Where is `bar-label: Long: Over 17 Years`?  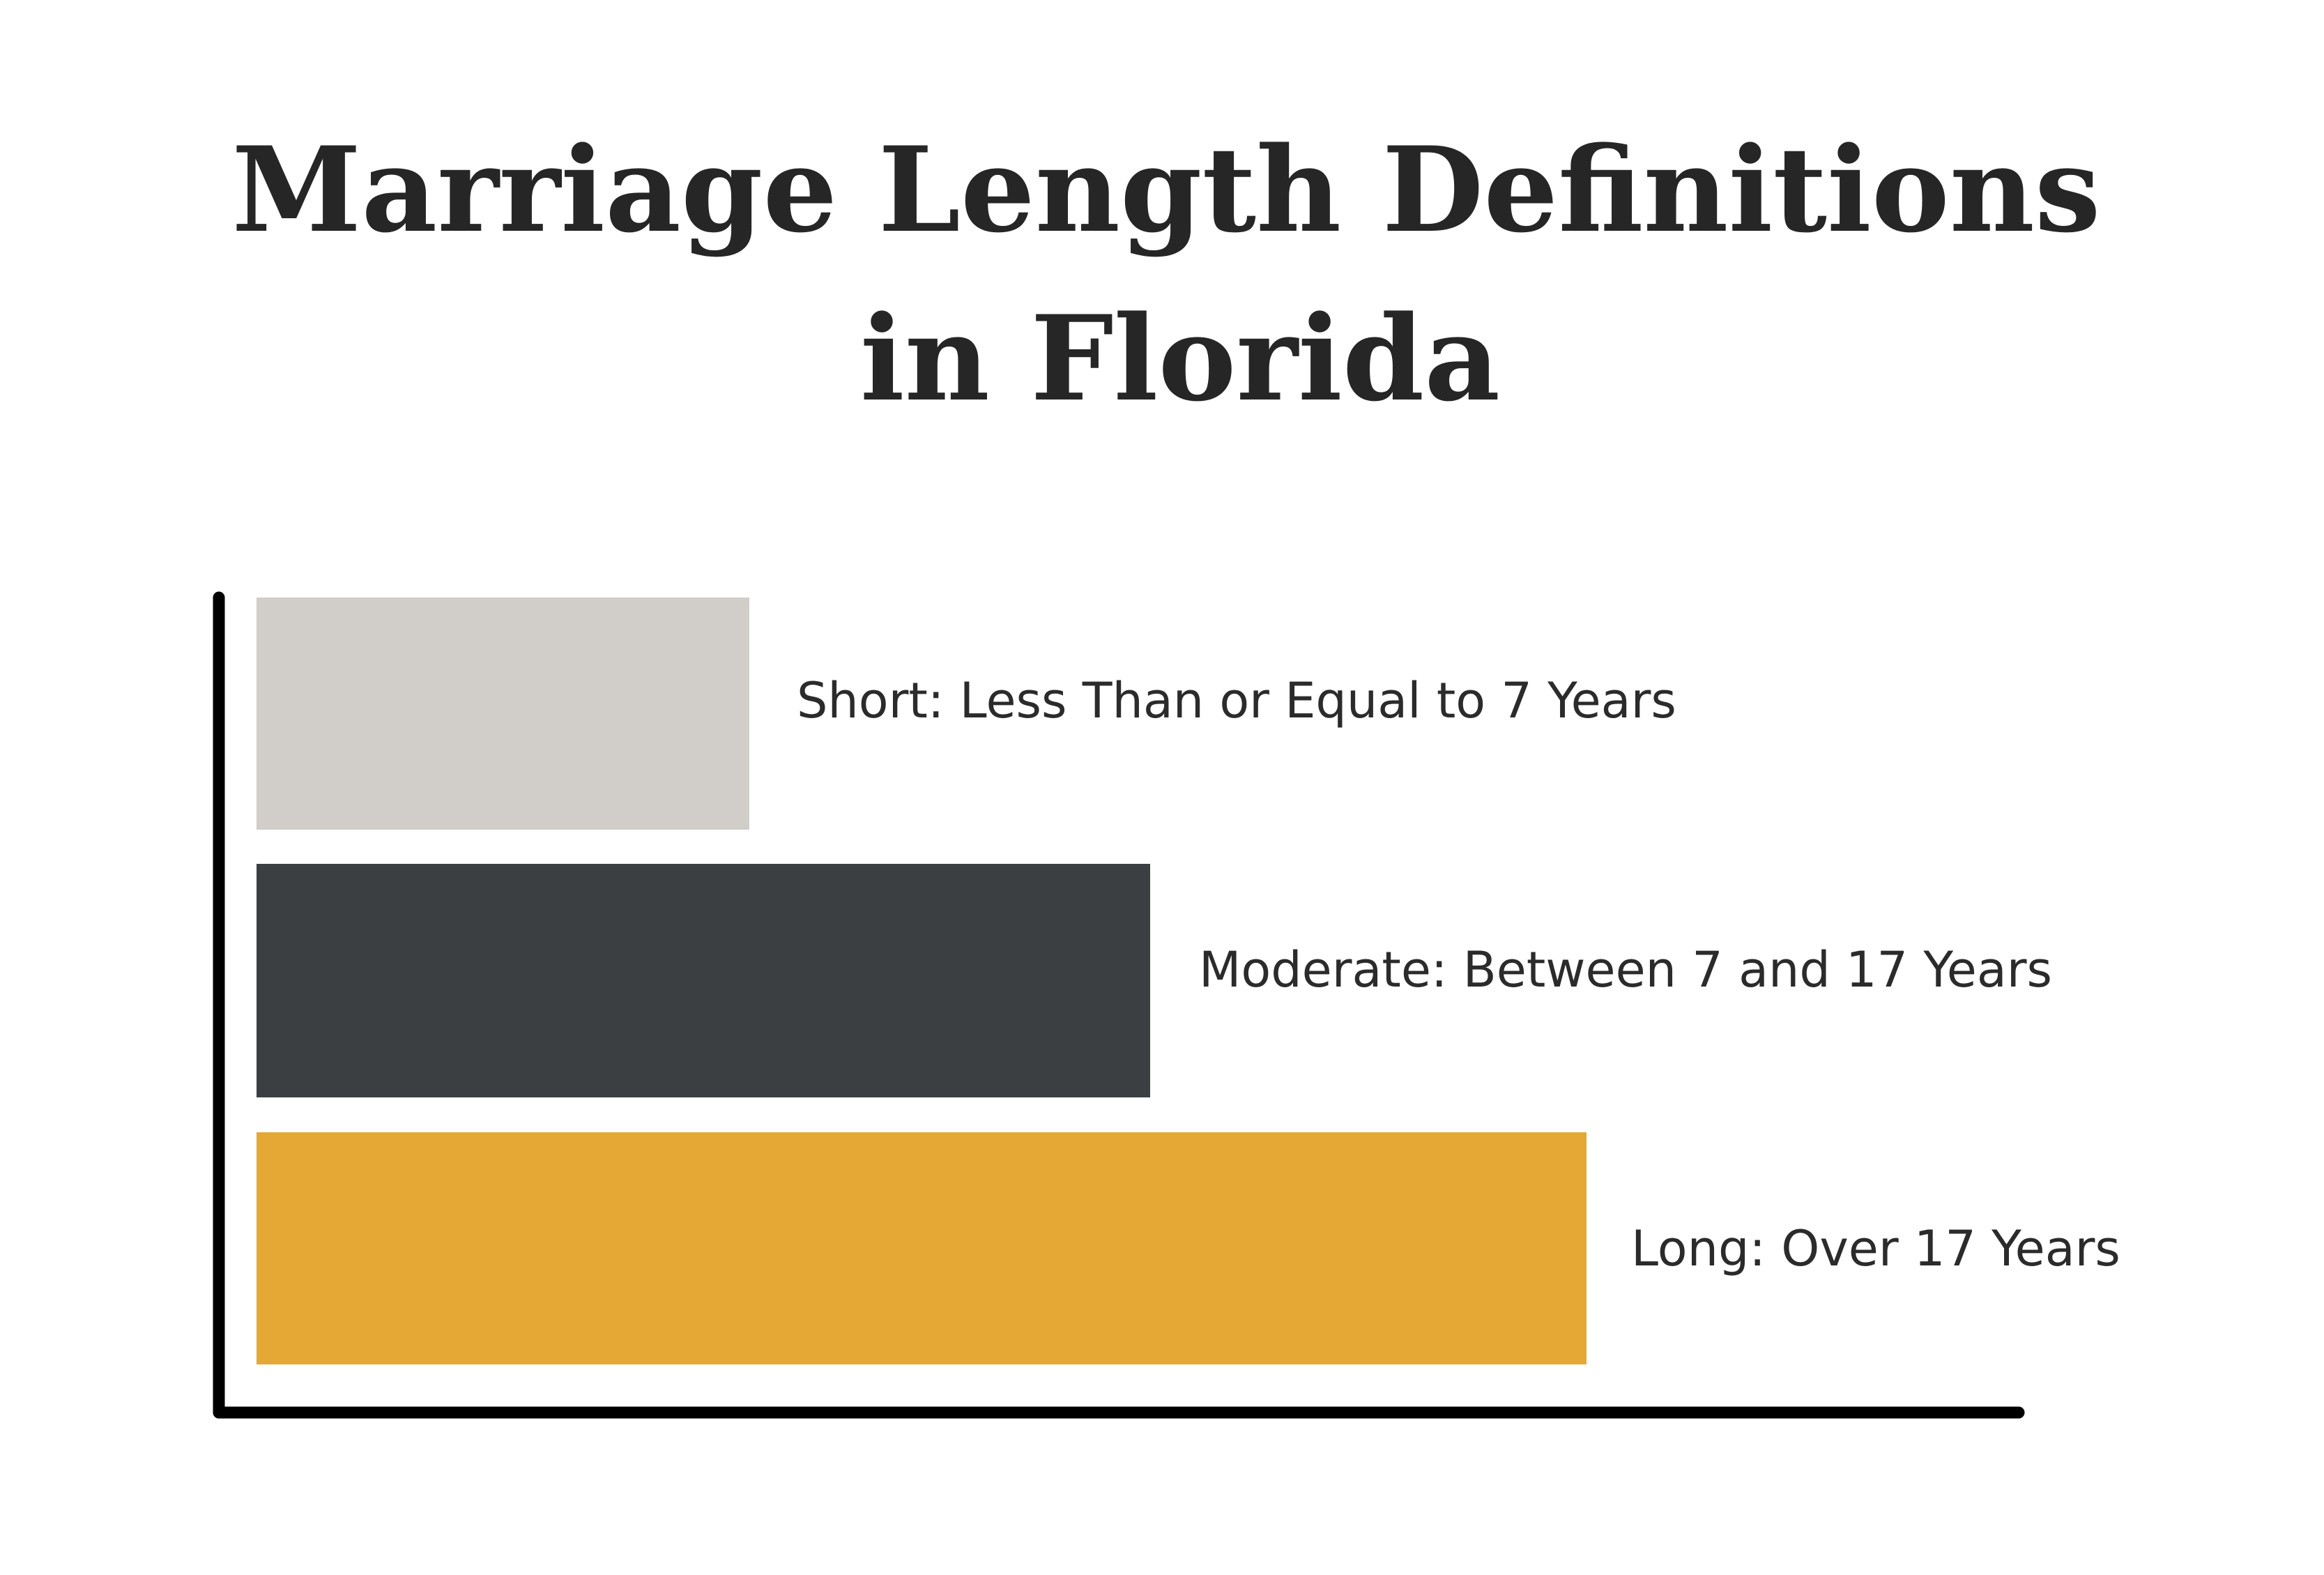
bar-label: Long: Over 17 Years is located at coordinates (1876, 1249).